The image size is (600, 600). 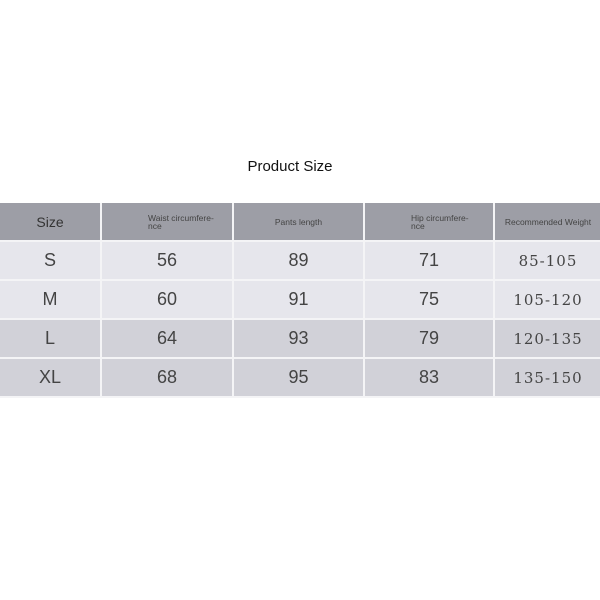 What do you see at coordinates (546, 338) in the screenshot?
I see `cell-weight: 120-135` at bounding box center [546, 338].